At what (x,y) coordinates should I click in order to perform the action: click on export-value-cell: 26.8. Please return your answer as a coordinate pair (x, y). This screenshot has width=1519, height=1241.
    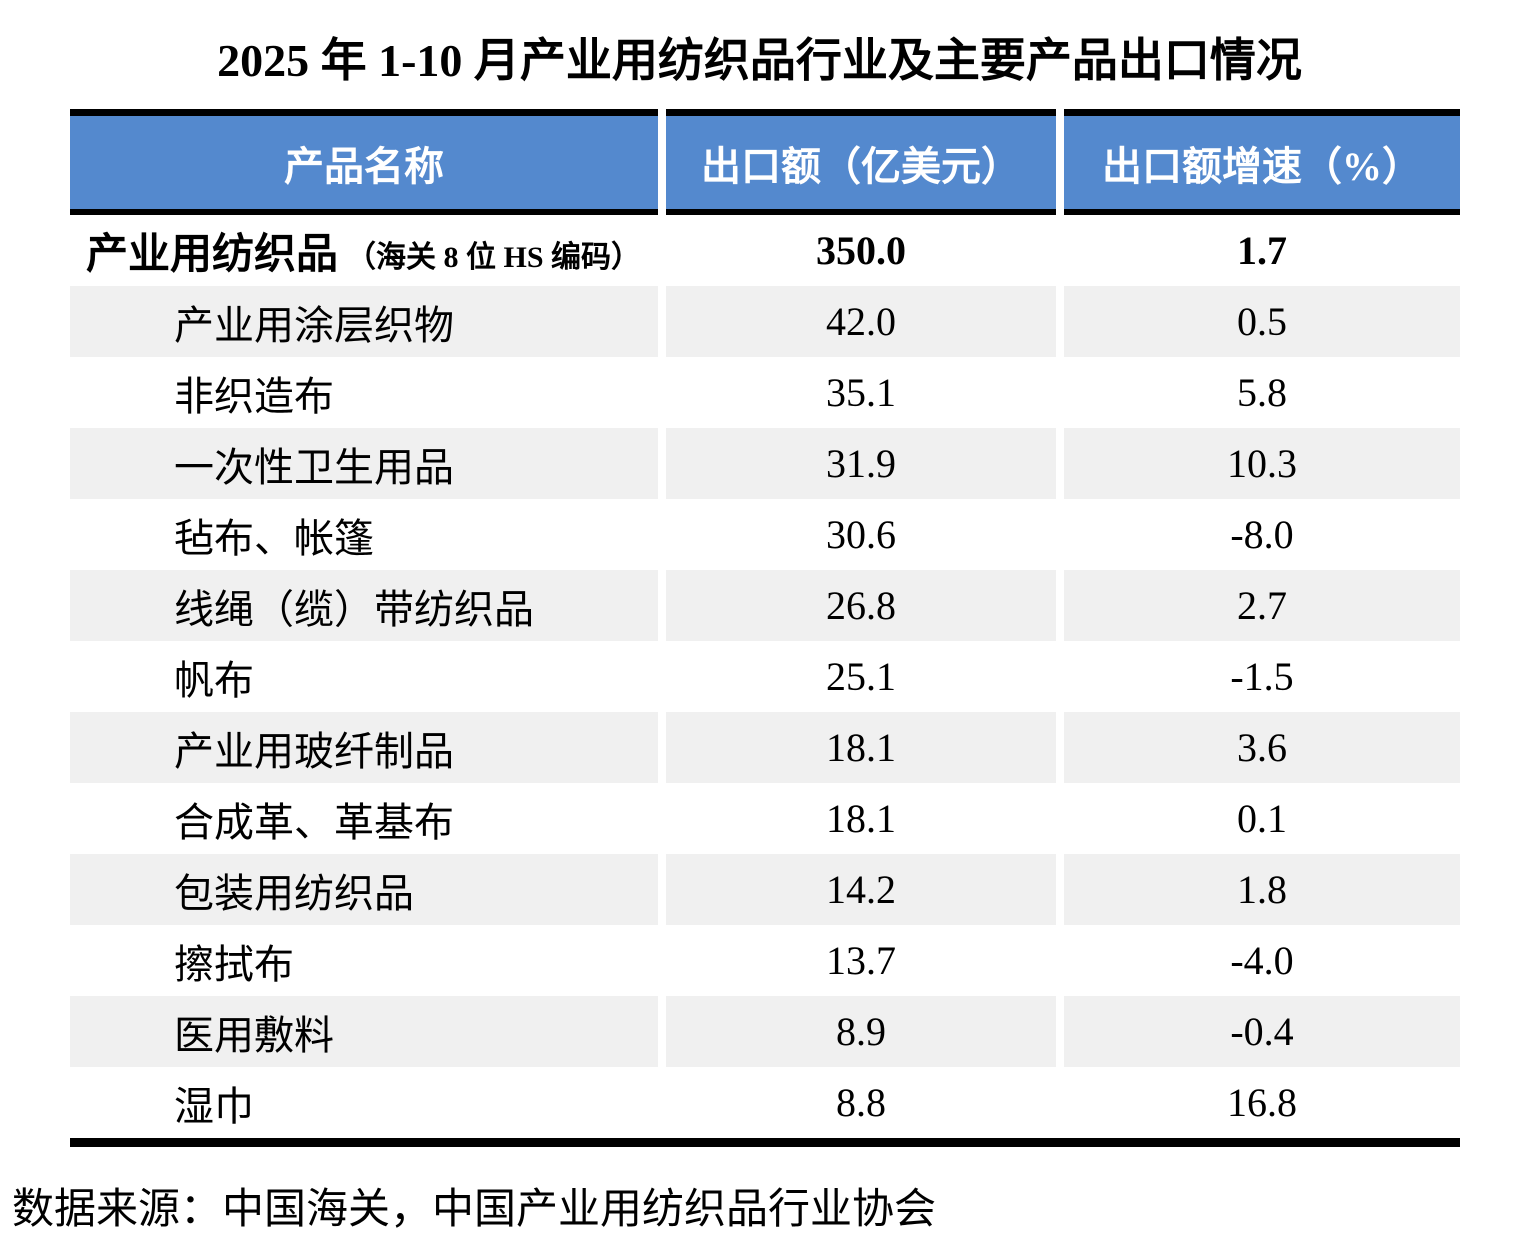
    Looking at the image, I should click on (861, 605).